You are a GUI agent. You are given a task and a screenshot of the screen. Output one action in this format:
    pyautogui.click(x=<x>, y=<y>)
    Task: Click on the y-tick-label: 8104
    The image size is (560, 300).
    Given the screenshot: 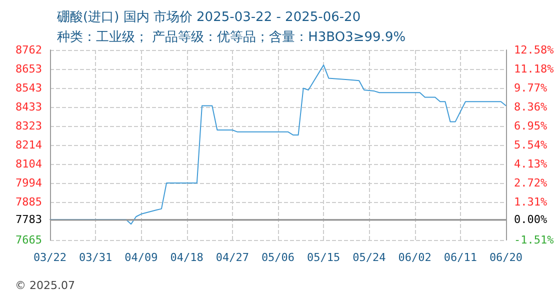 What is the action you would take?
    pyautogui.click(x=29, y=163)
    